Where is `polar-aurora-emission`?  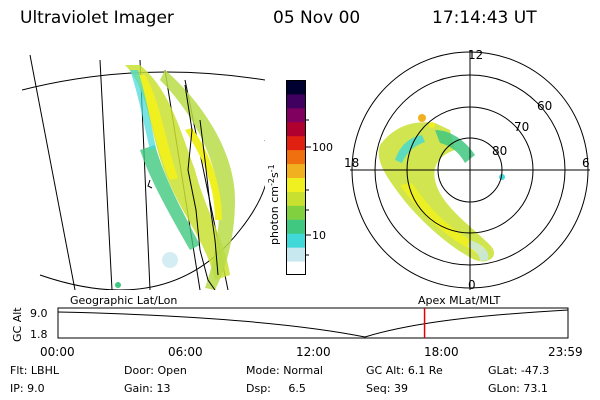
polar-aurora-emission is located at coordinates (441, 188).